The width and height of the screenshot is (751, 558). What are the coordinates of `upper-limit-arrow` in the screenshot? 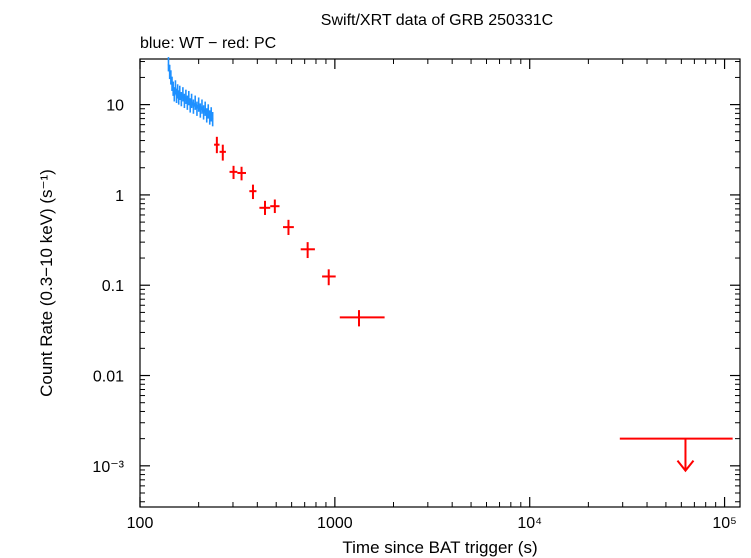 It's located at (685, 466).